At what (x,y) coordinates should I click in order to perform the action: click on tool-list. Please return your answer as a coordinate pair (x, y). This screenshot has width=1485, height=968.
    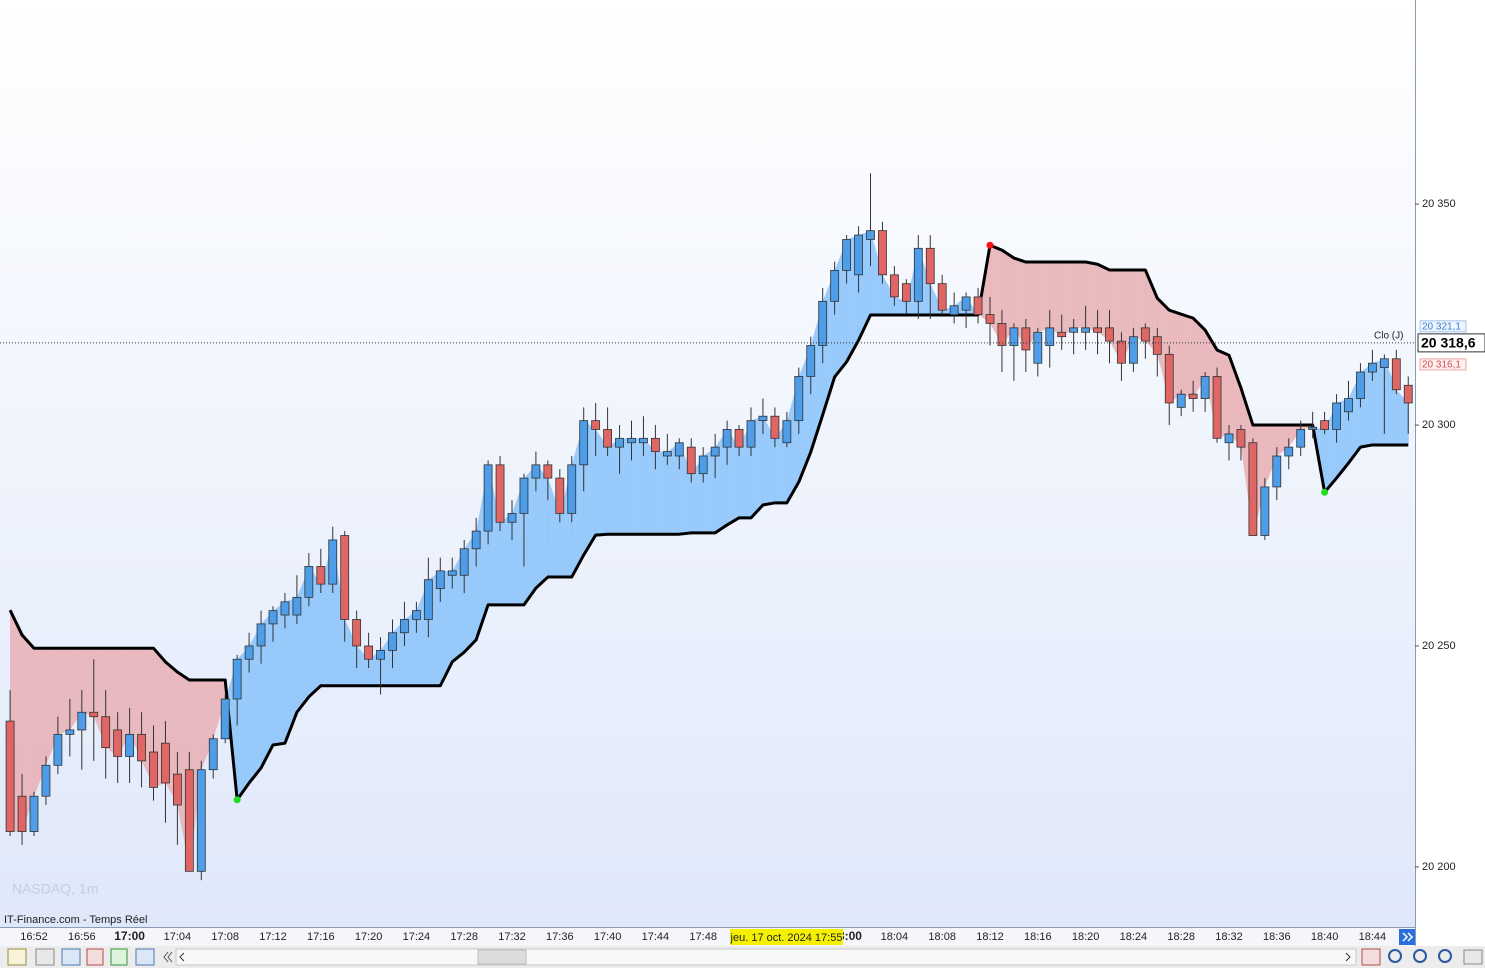
    Looking at the image, I should click on (95, 957).